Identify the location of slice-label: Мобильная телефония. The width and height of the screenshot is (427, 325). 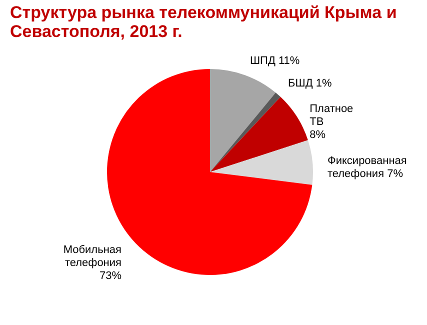
(92, 257).